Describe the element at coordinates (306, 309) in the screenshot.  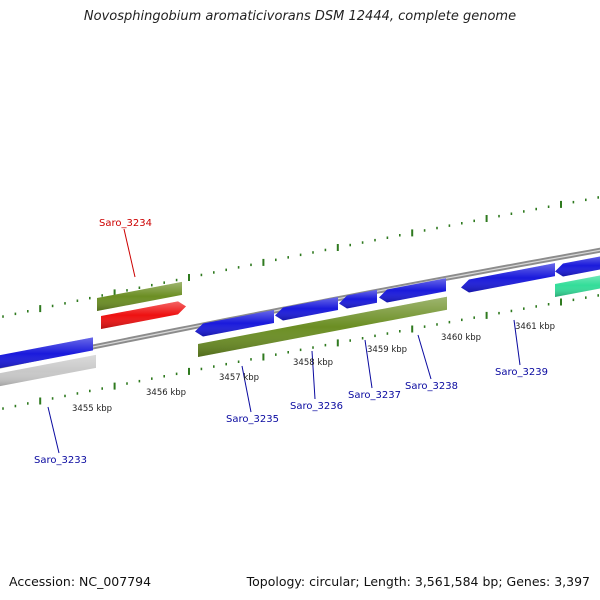
I see `gene-saro-3236-cds-shading` at that location.